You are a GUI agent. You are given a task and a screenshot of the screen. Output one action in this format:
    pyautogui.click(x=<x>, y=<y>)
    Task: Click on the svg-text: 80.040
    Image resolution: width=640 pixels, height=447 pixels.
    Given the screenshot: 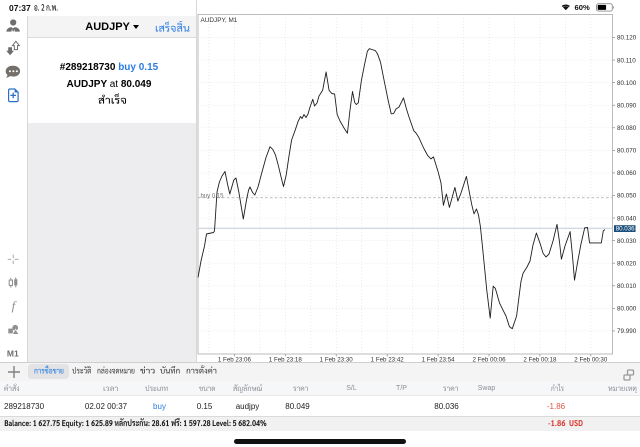 What is the action you would take?
    pyautogui.click(x=627, y=218)
    